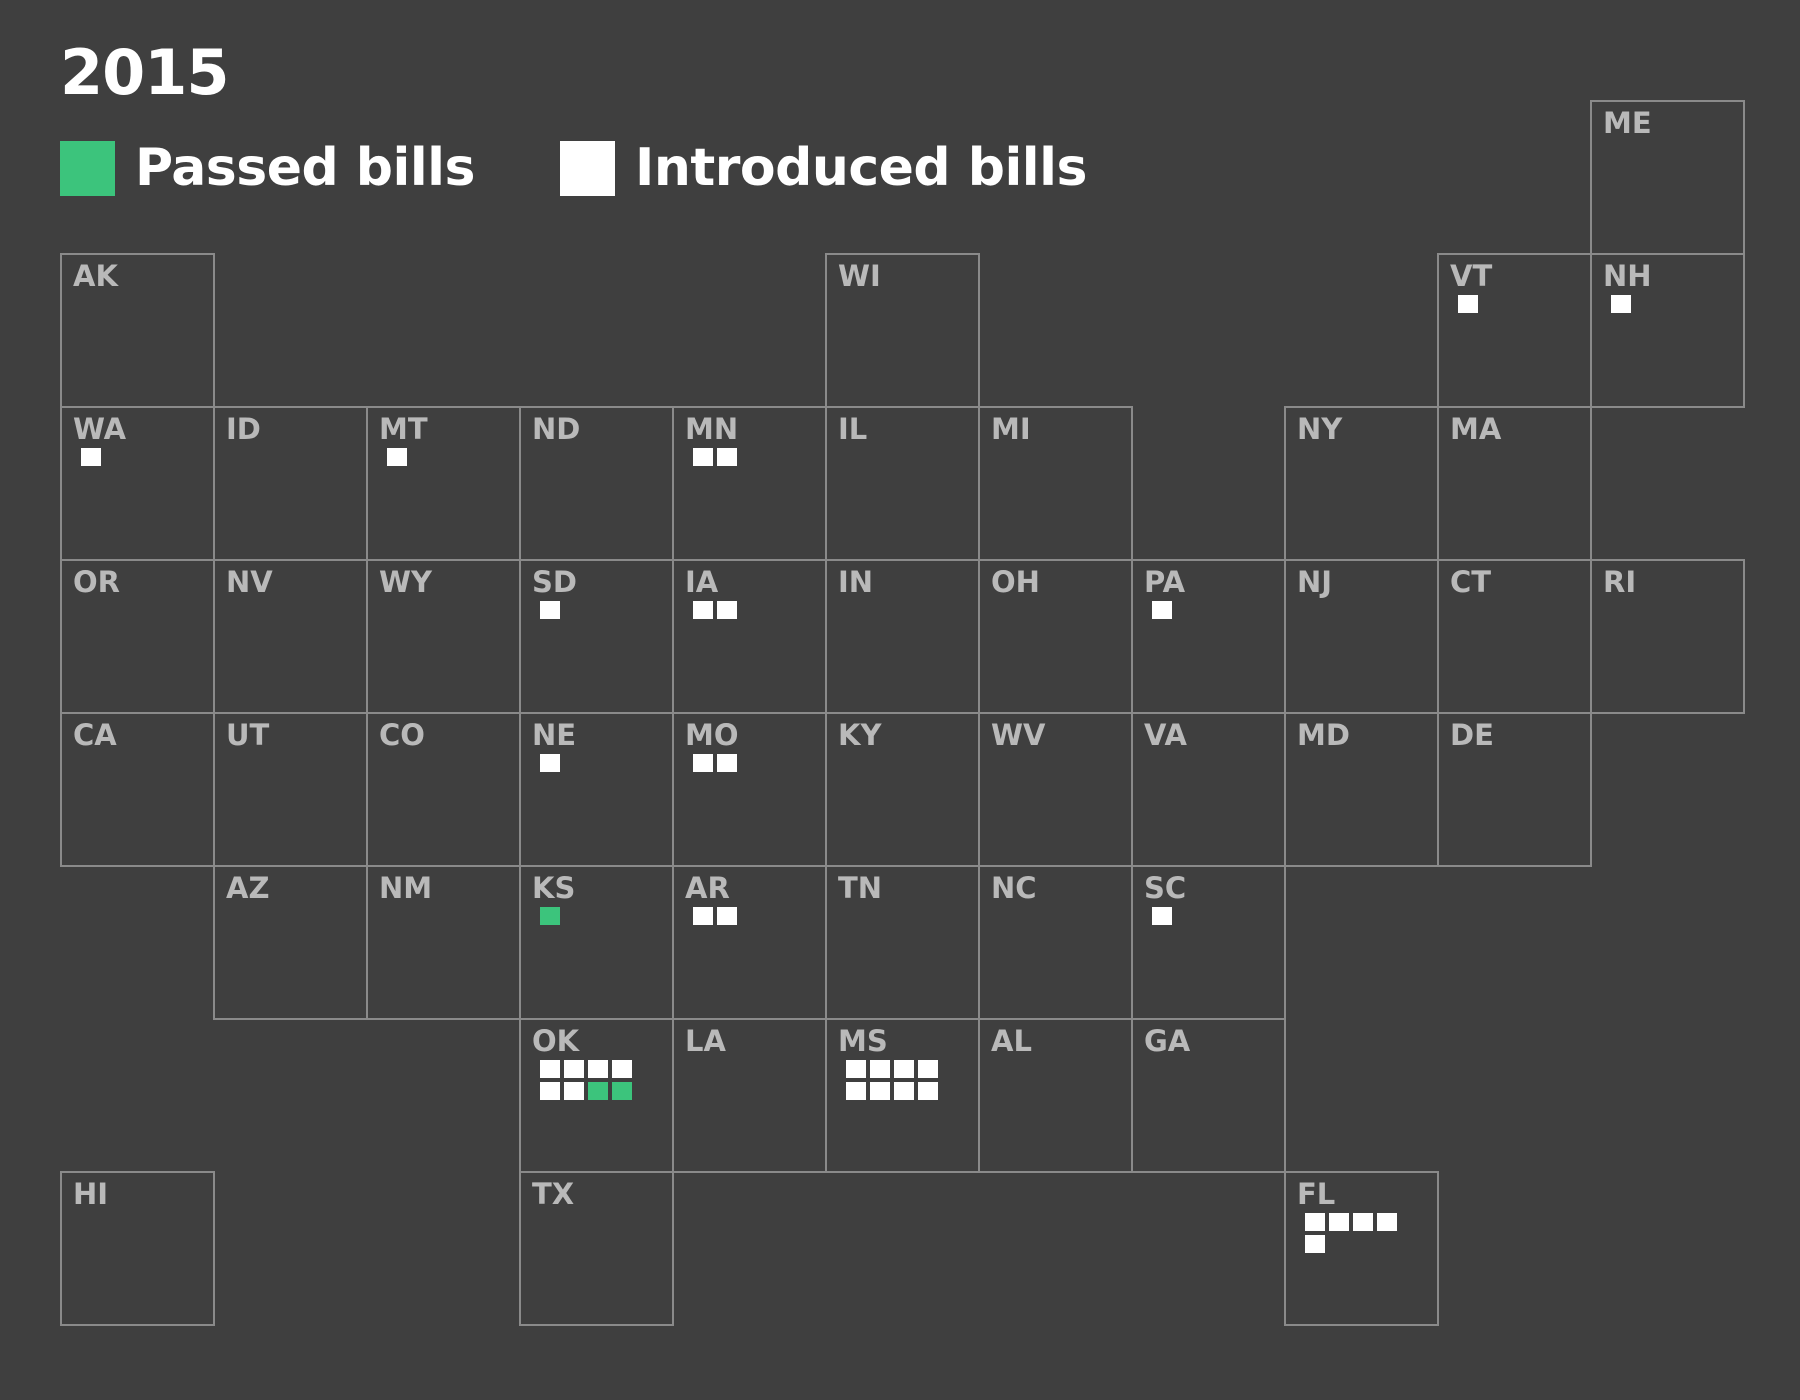 Image resolution: width=1800 pixels, height=1400 pixels. I want to click on state-code-label: GA, so click(1167, 1041).